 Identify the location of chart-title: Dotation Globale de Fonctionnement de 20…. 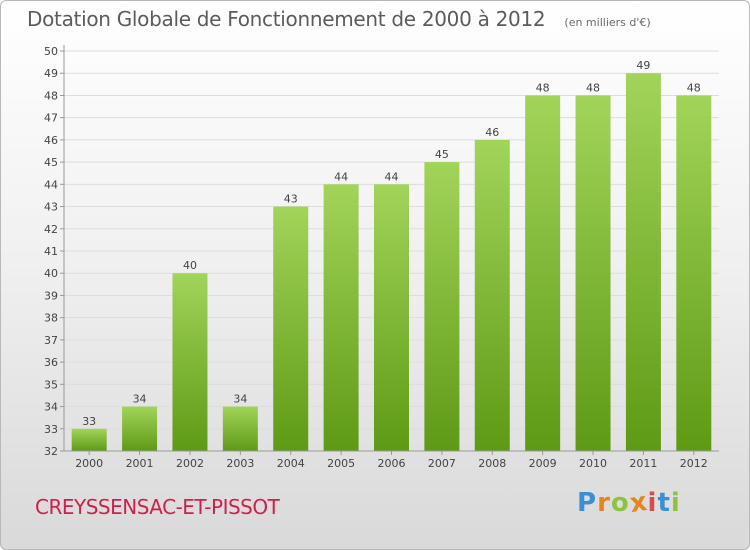
(286, 19).